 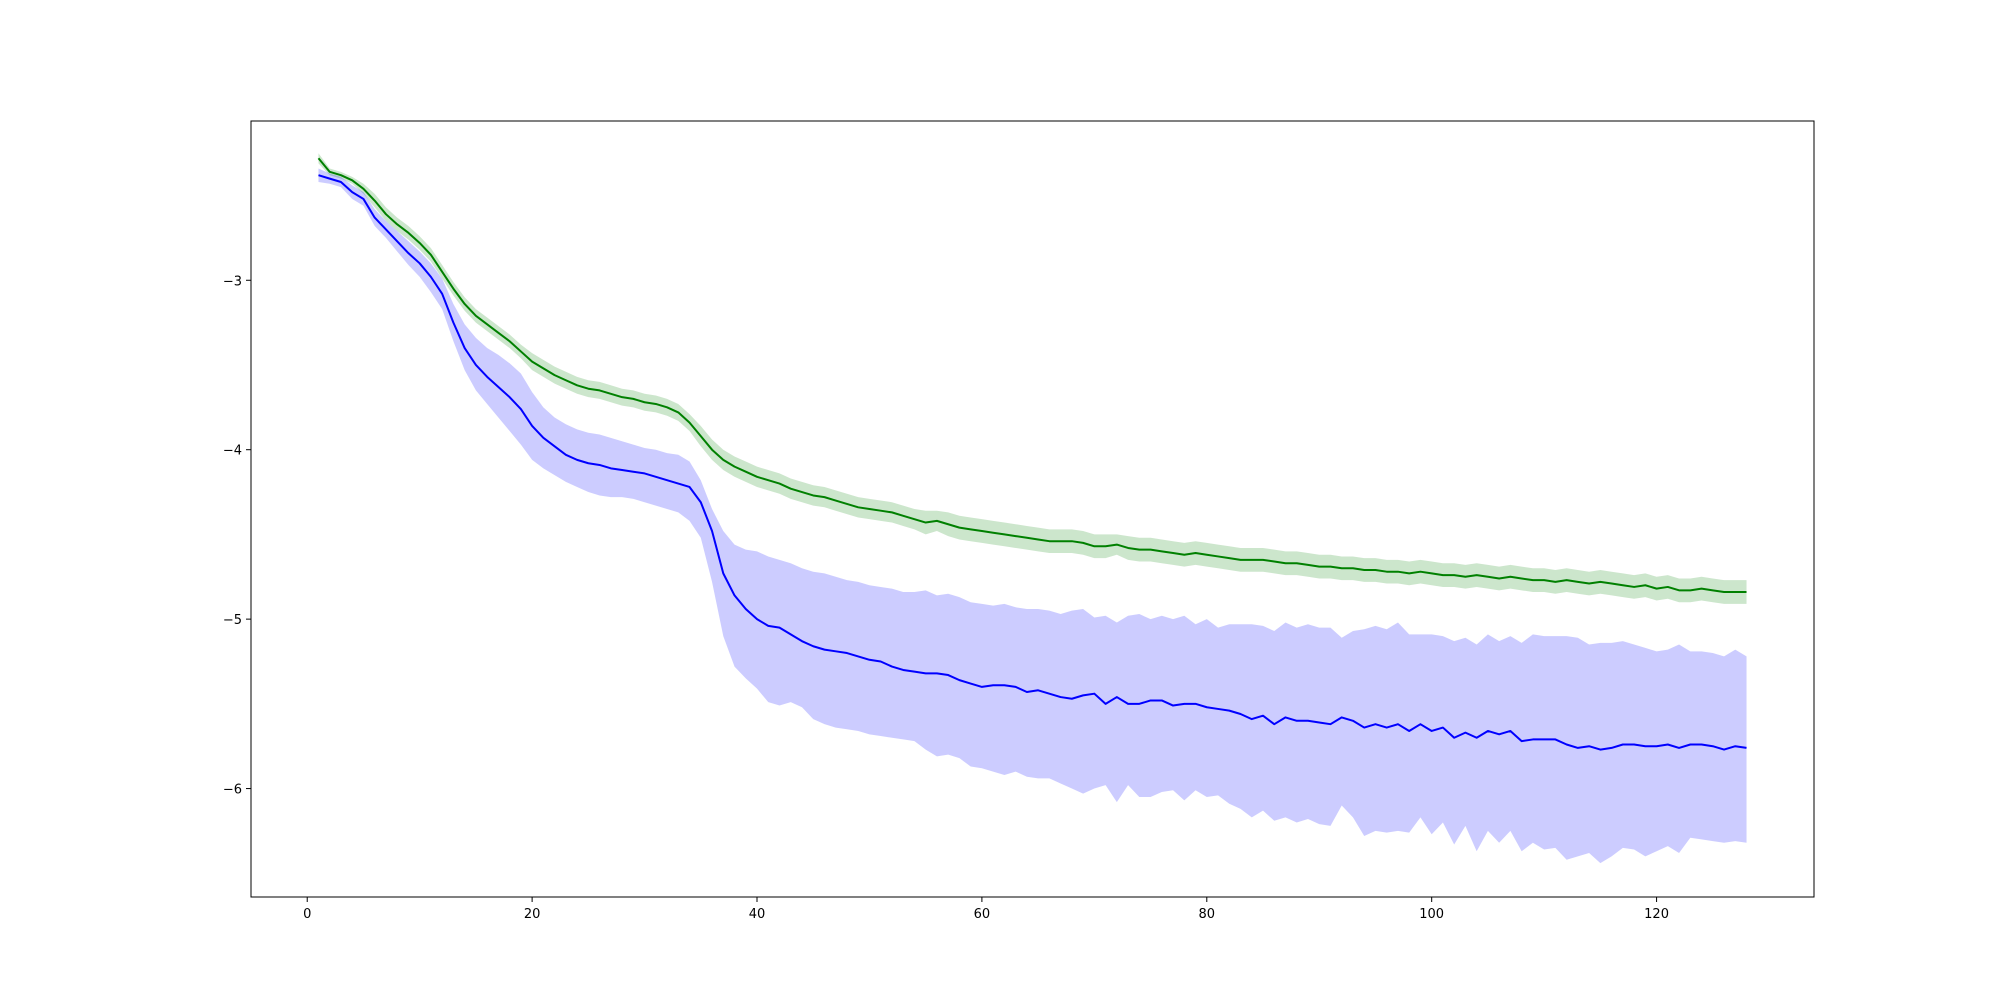 What do you see at coordinates (982, 914) in the screenshot?
I see `x-tick-label: 60` at bounding box center [982, 914].